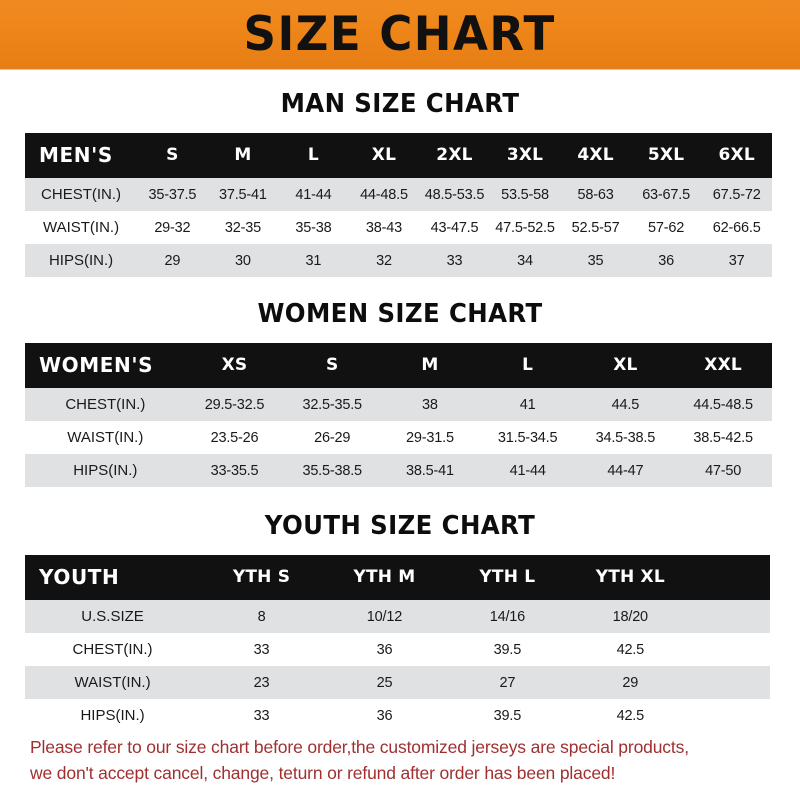 Image resolution: width=800 pixels, height=800 pixels. Describe the element at coordinates (384, 577) in the screenshot. I see `youth-col-header: YTH M` at that location.